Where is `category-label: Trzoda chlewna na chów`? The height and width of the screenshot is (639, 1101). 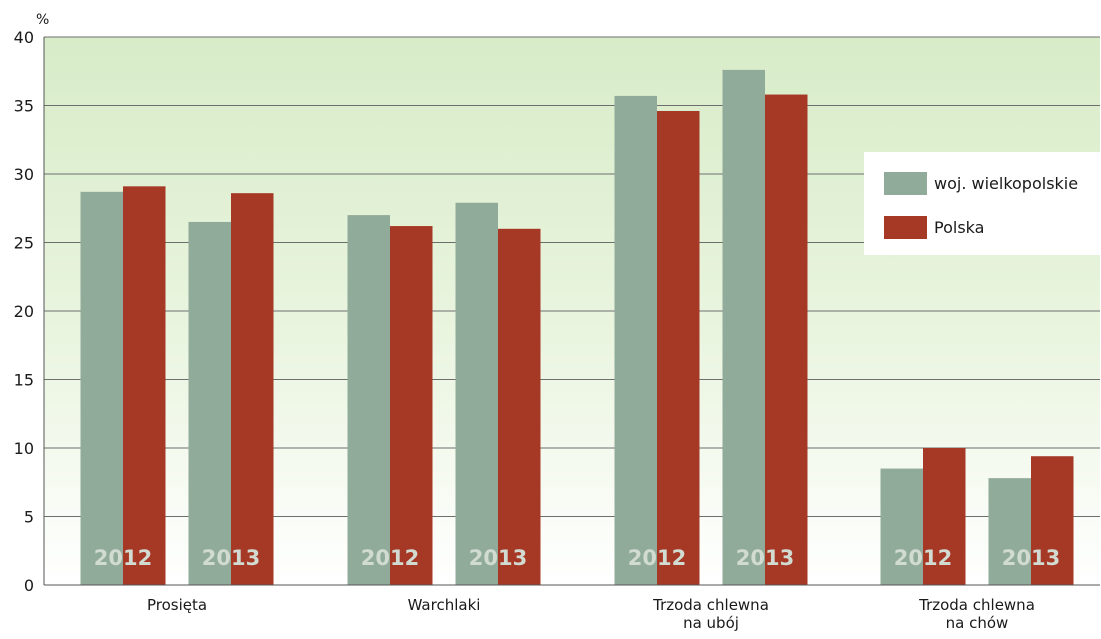 category-label: Trzoda chlewna na chów is located at coordinates (976, 614).